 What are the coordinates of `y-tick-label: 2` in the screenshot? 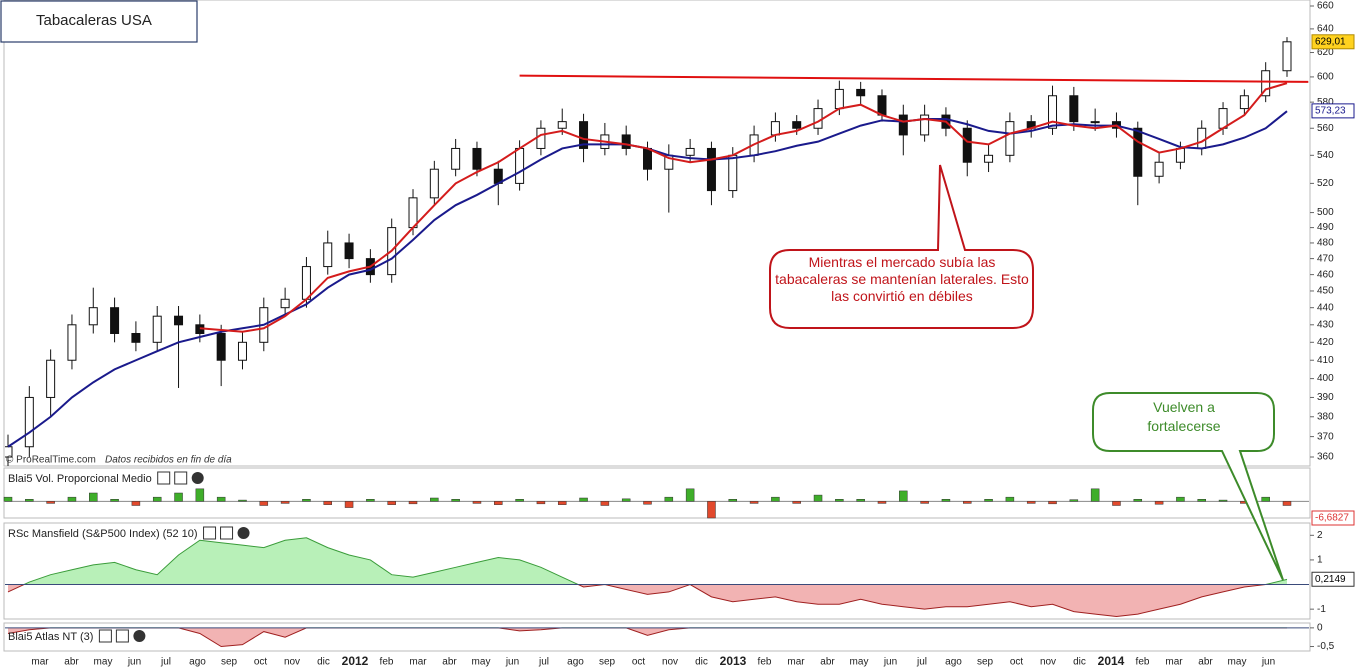 It's located at (1320, 535).